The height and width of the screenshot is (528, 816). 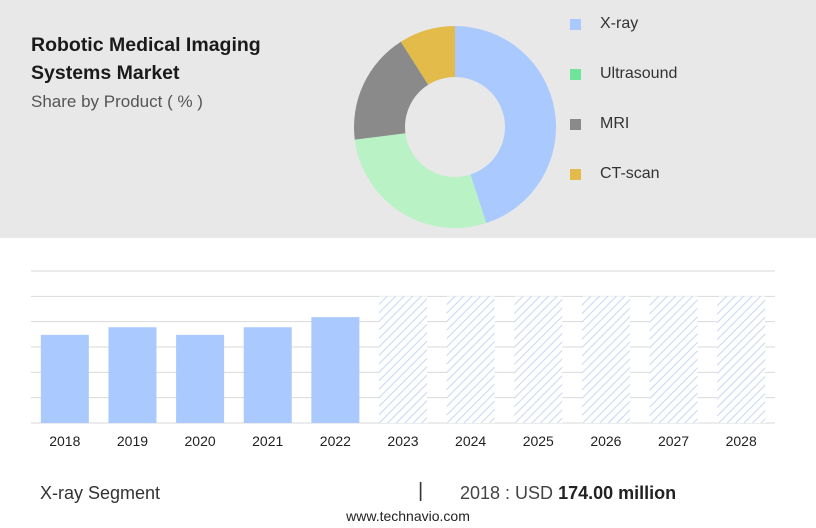 What do you see at coordinates (470, 359) in the screenshot?
I see `forecast-bar-2024` at bounding box center [470, 359].